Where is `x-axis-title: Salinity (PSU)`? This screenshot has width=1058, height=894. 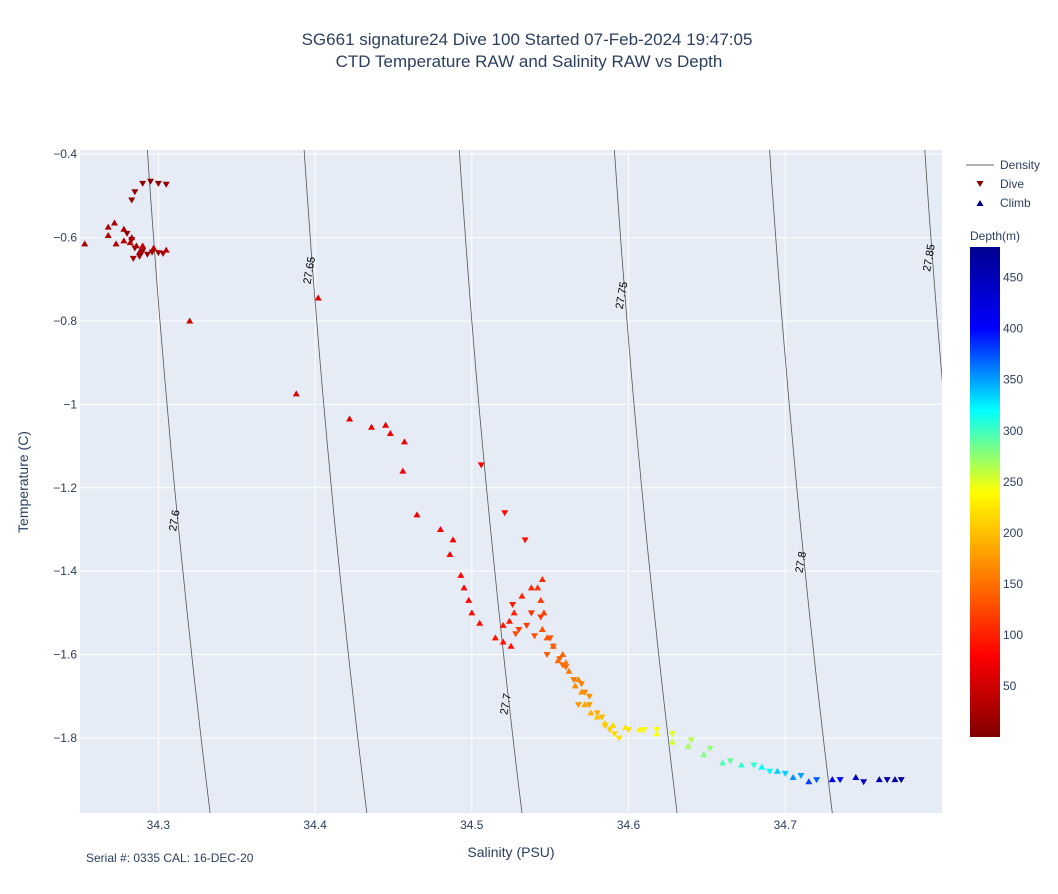
x-axis-title: Salinity (PSU) is located at coordinates (510, 852).